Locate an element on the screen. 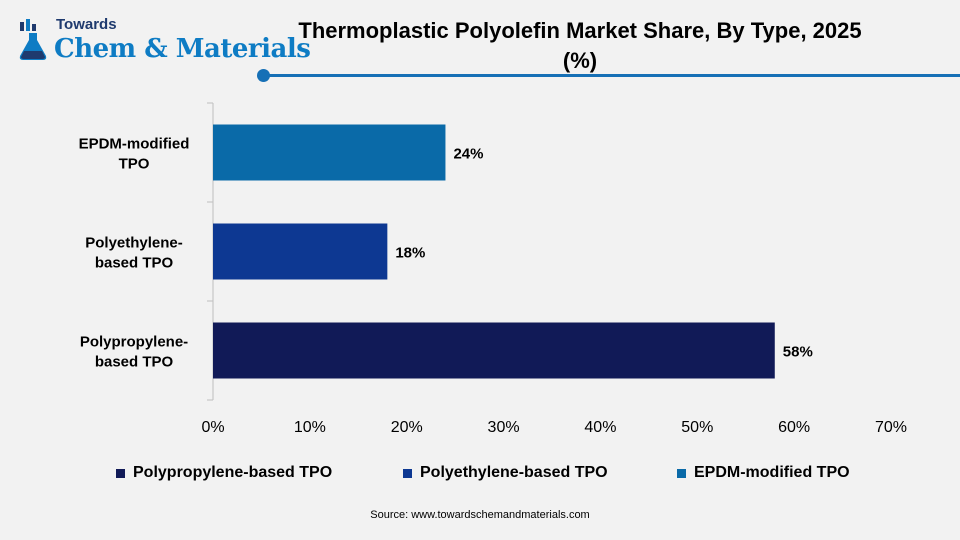 The width and height of the screenshot is (960, 540). brand-logo: Towards Chem & Materials is located at coordinates (164, 42).